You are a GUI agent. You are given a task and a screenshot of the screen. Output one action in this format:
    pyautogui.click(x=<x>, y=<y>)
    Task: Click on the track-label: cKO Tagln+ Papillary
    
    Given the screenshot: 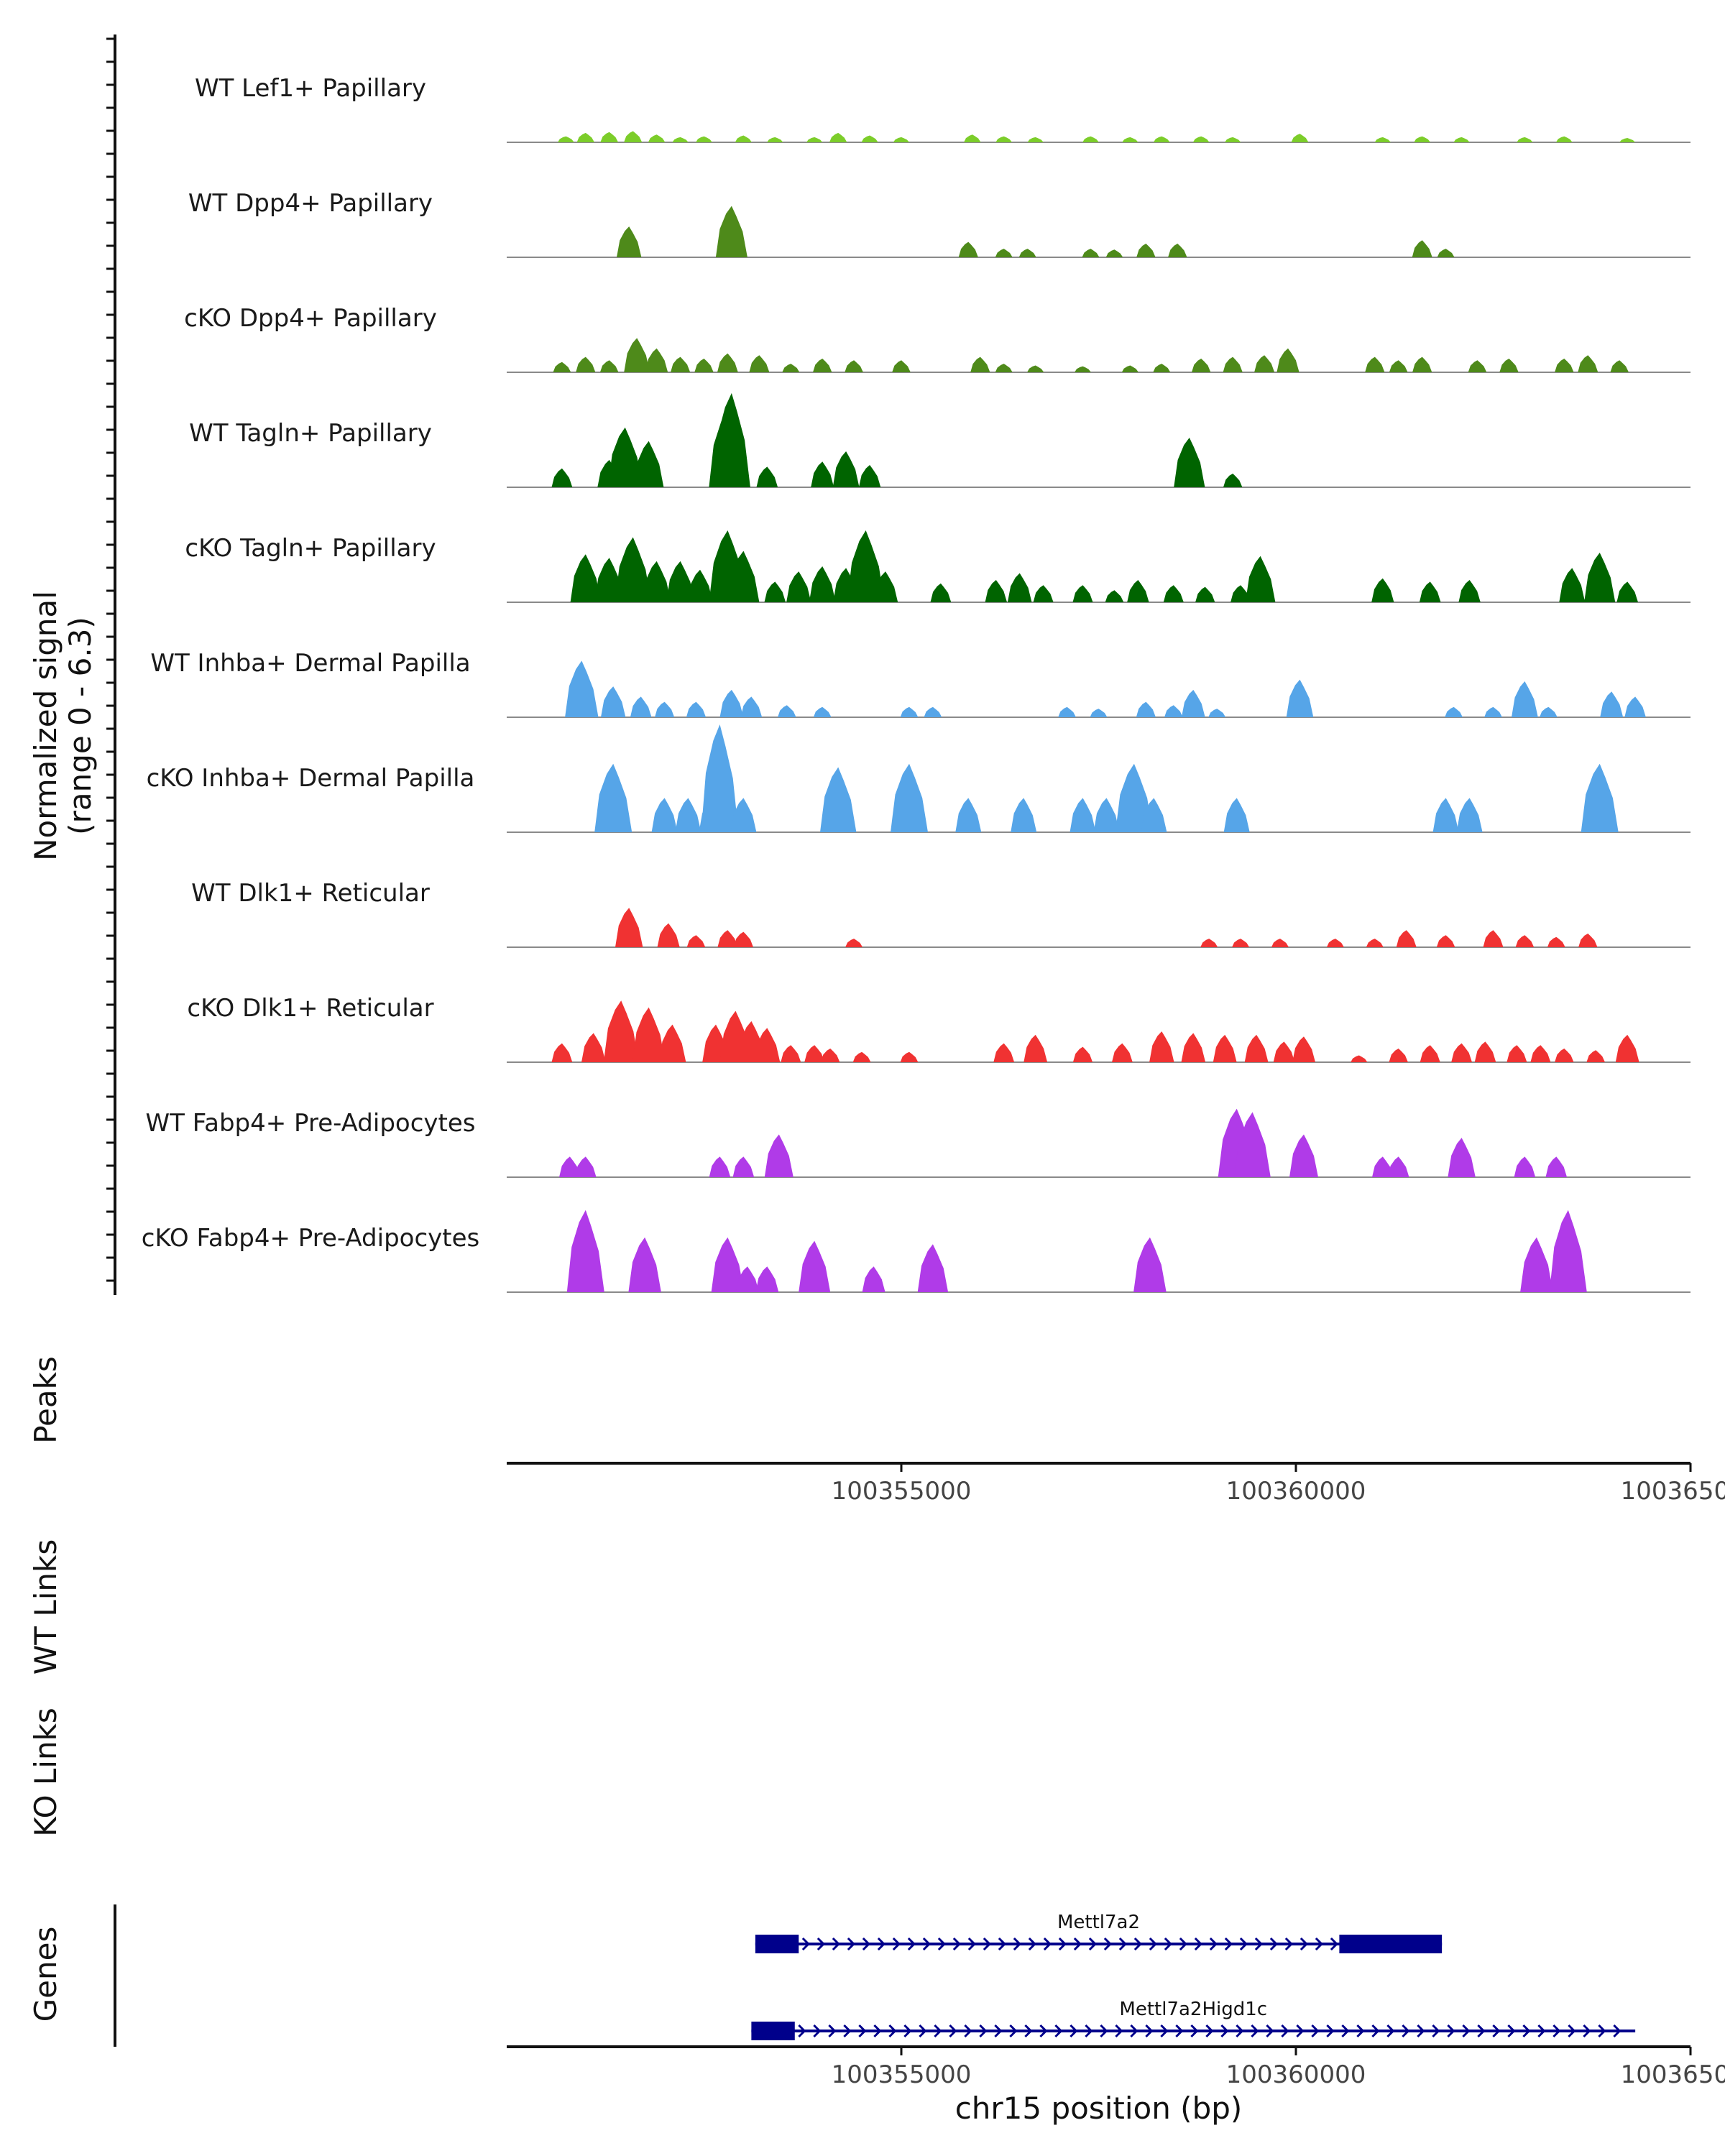 What is the action you would take?
    pyautogui.click(x=310, y=548)
    